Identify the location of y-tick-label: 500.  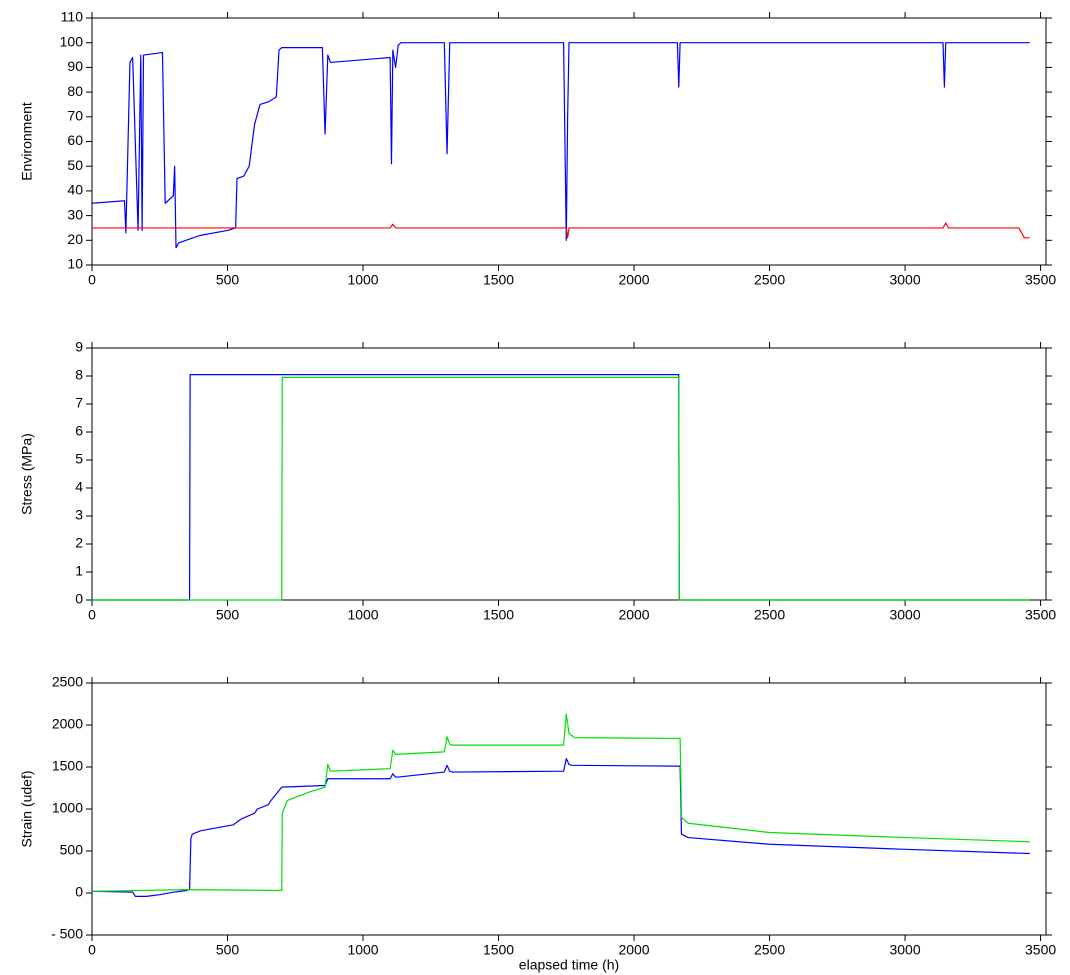
(72, 850).